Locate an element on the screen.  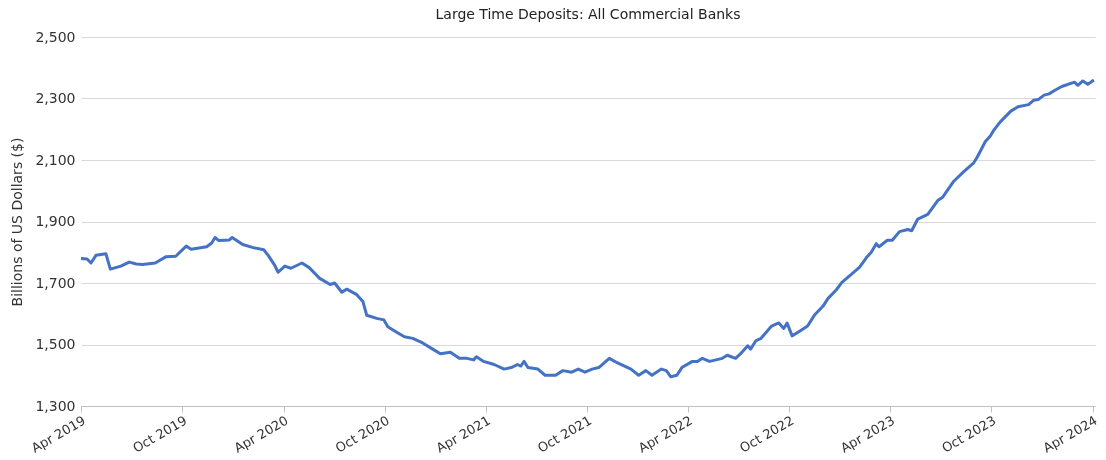
y-tick-label: 1,900 is located at coordinates (55, 221).